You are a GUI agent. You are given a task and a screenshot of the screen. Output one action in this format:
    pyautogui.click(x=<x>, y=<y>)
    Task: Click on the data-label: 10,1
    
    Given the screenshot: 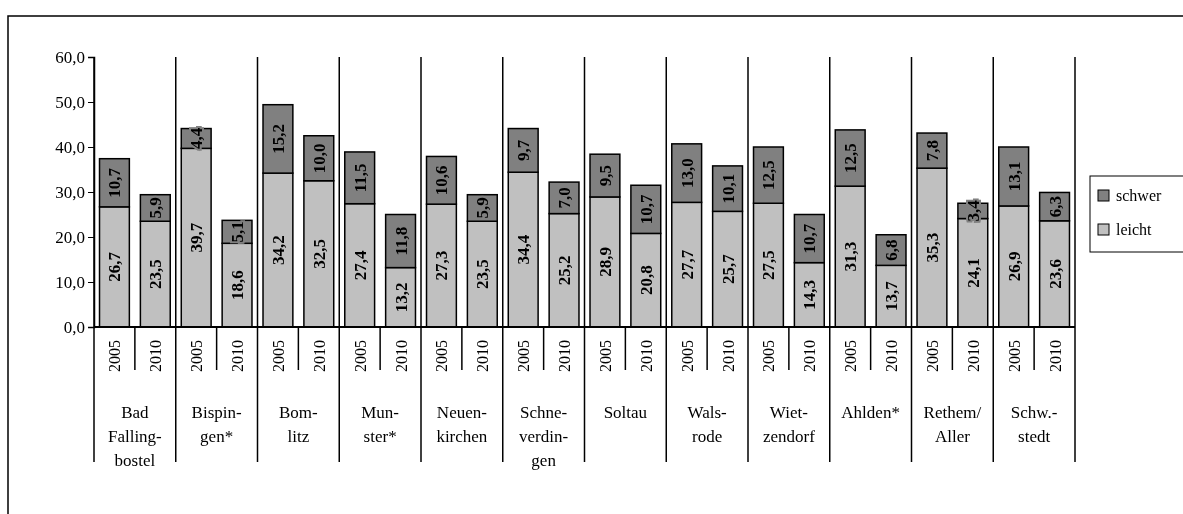 What is the action you would take?
    pyautogui.click(x=728, y=188)
    